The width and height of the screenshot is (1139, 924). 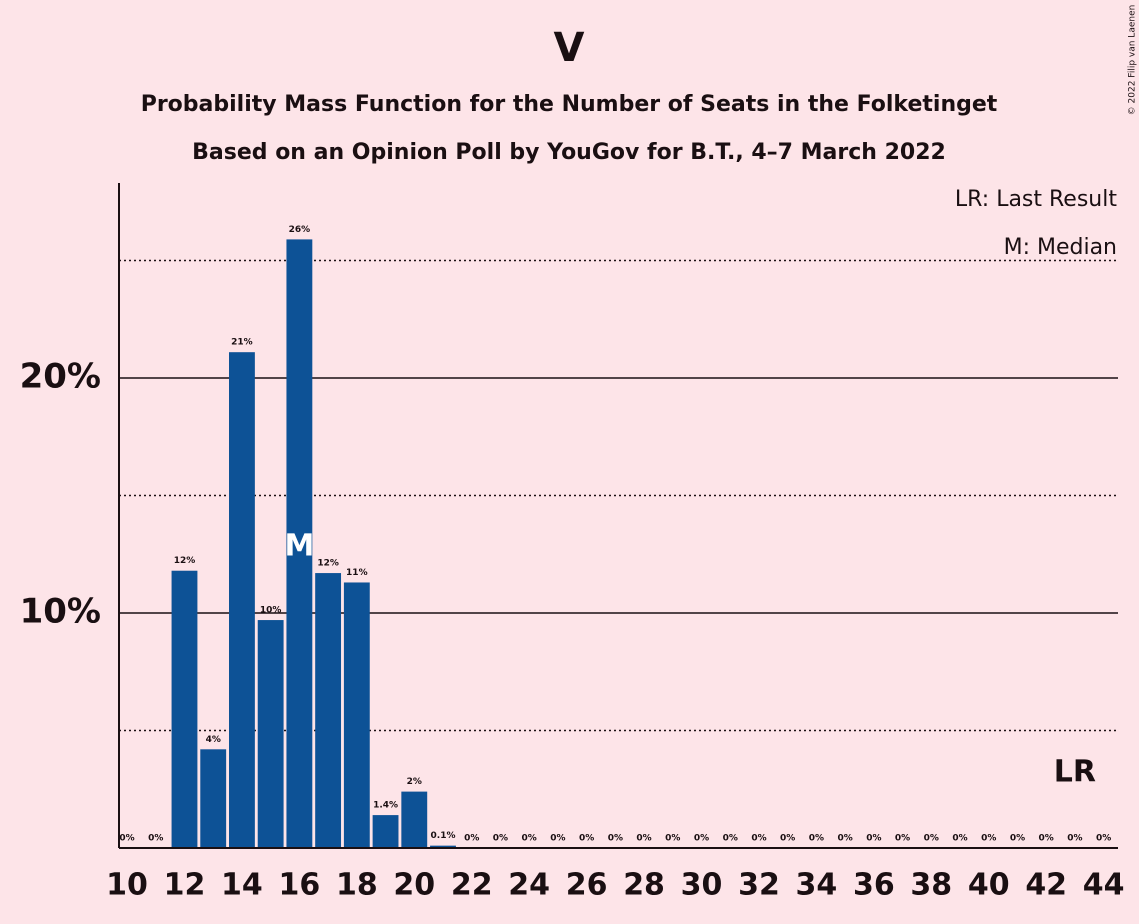 I want to click on value-label: 0.1%, so click(x=443, y=836).